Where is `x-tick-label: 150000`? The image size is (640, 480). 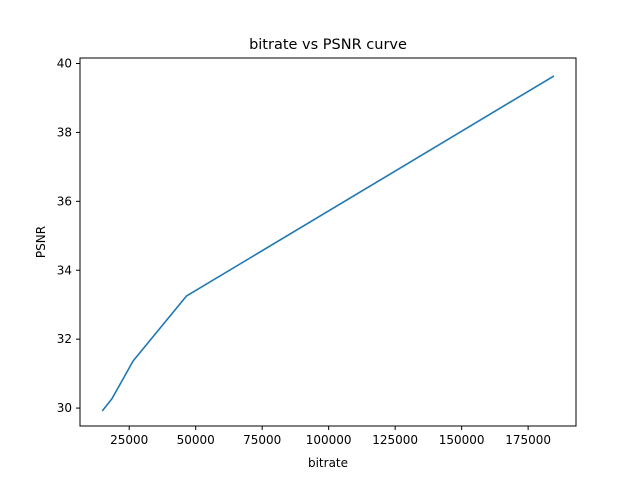
x-tick-label: 150000 is located at coordinates (462, 440).